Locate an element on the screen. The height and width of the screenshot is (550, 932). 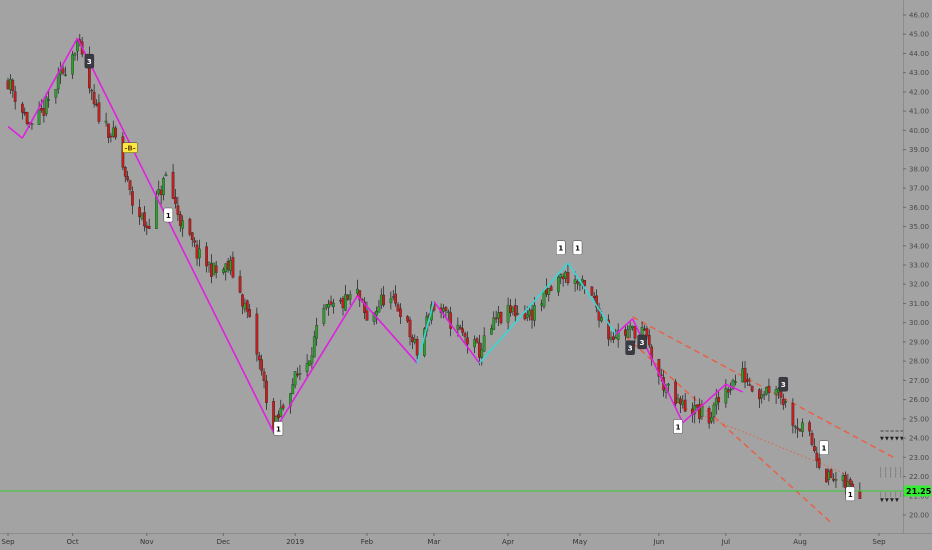
time-axis-tick-label: Jul is located at coordinates (726, 542).